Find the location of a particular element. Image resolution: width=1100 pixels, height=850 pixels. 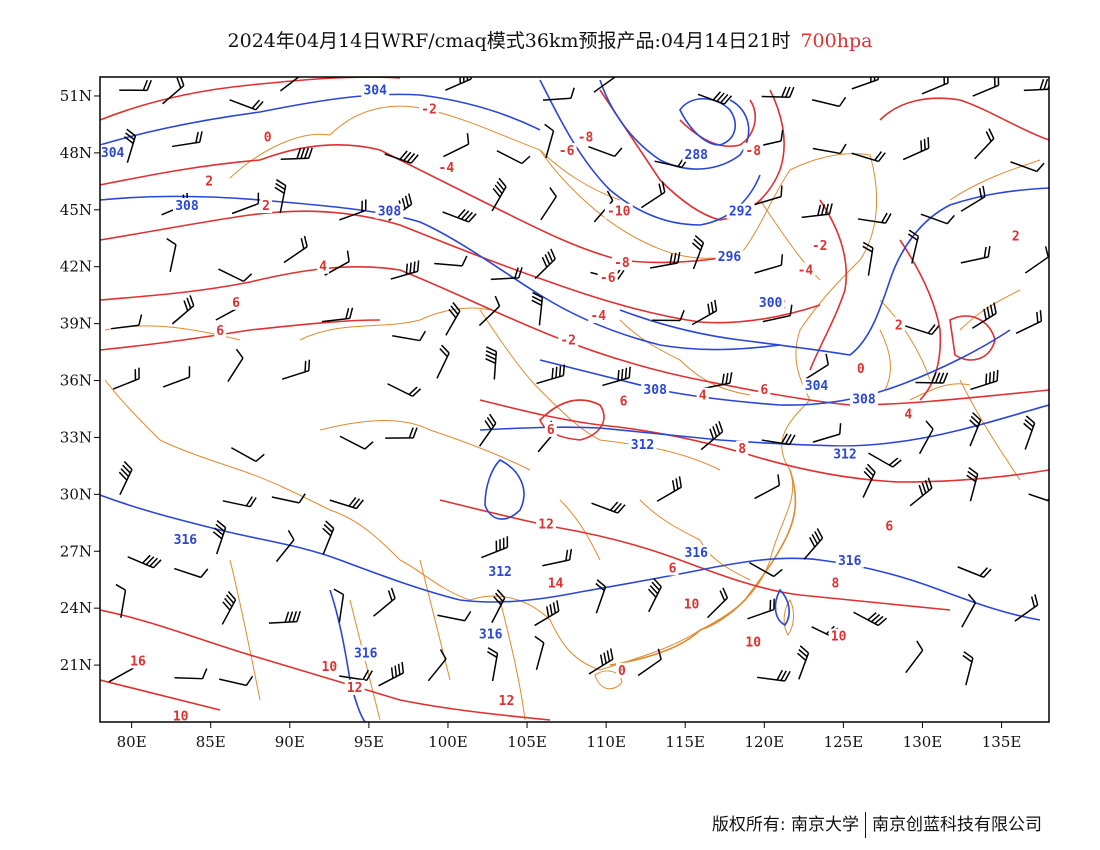

temperature-contour-label: 10 is located at coordinates (330, 667).